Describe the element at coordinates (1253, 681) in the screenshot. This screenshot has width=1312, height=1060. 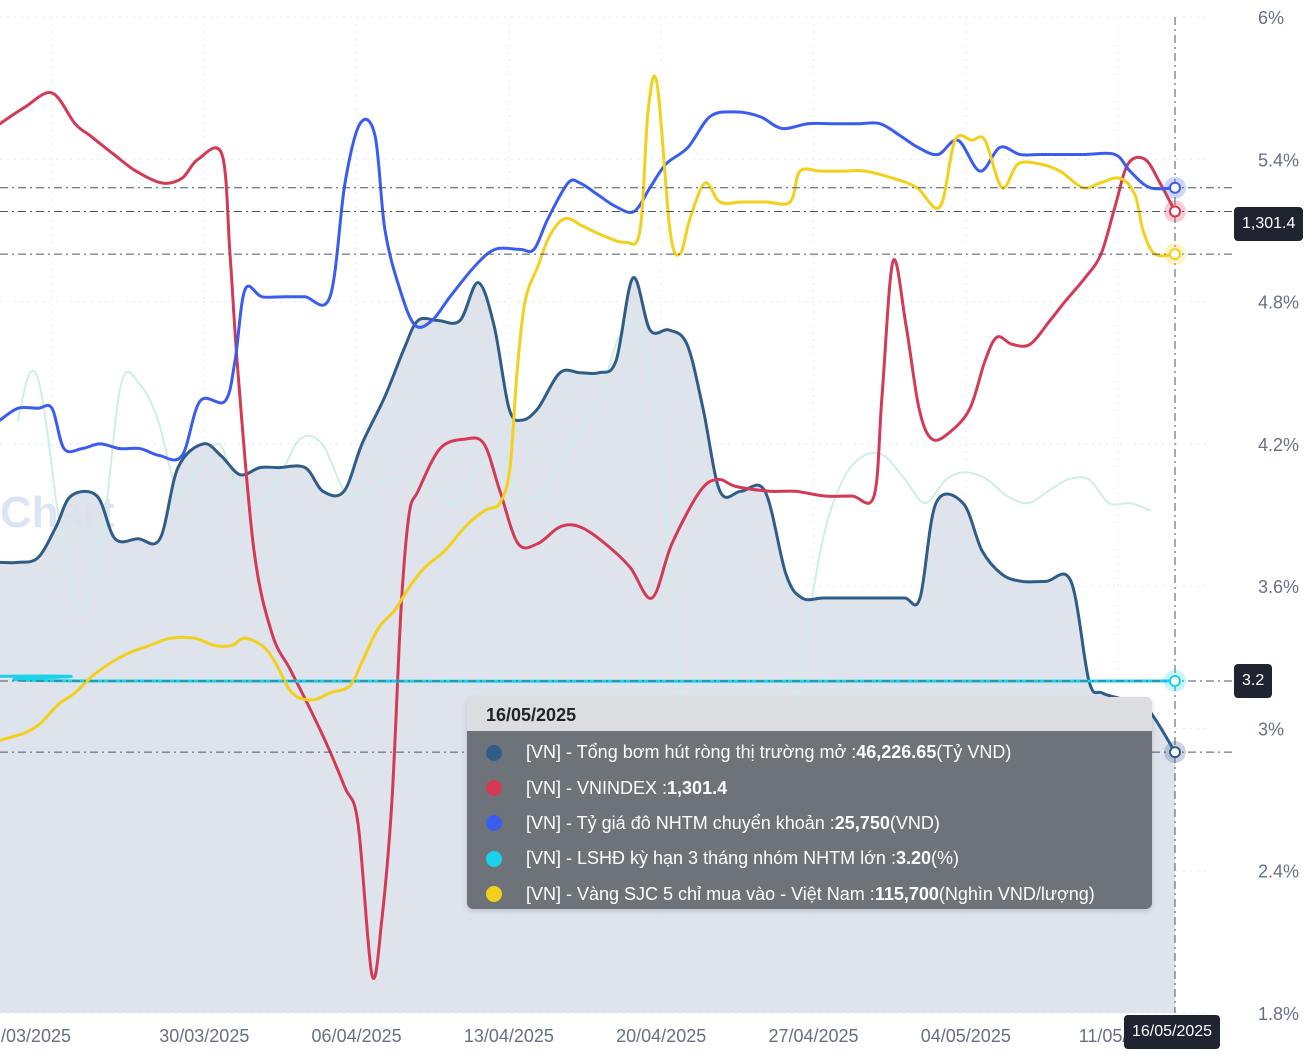
I see `lshd-last-value-badge: 3.2` at that location.